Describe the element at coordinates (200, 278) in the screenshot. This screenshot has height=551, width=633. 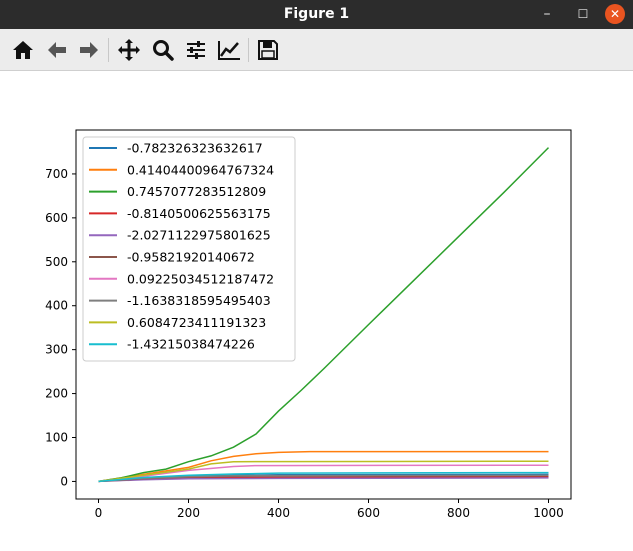
I see `legend-label-6: 0.09225034512187472` at that location.